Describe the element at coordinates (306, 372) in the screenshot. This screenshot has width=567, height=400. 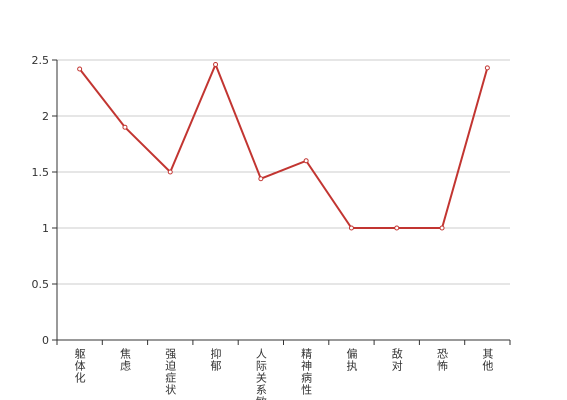
I see `x-tick-label: 精神病性` at that location.